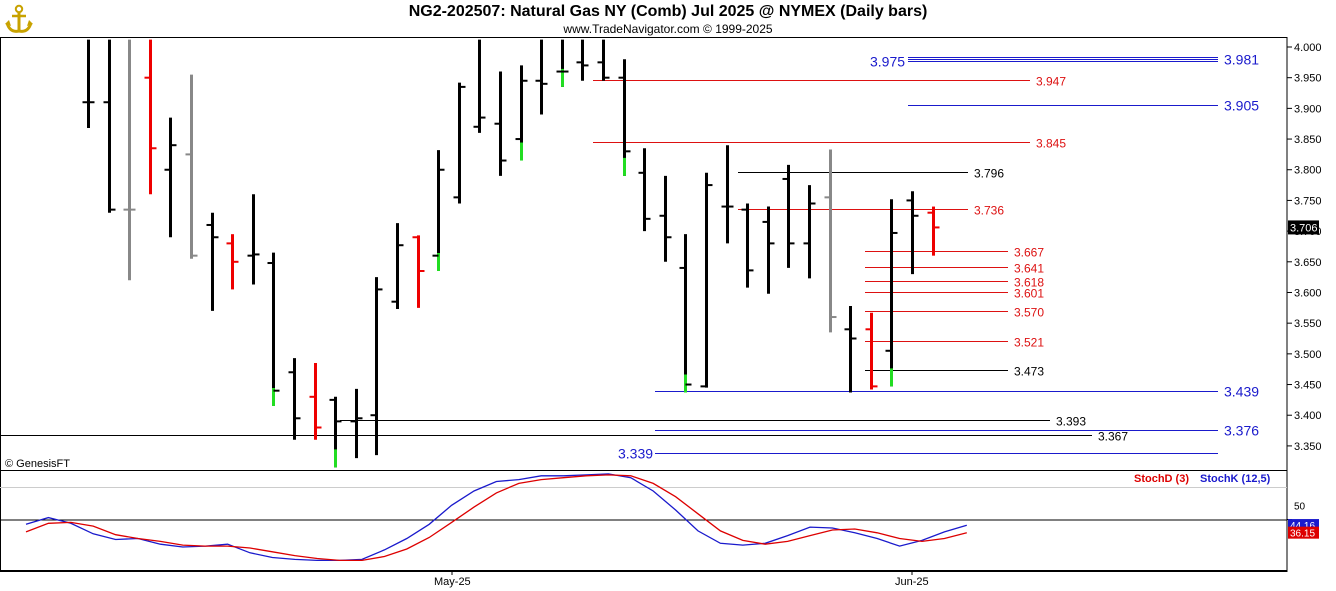 The image size is (1336, 591). I want to click on level-label-3.736: 3.736, so click(989, 211).